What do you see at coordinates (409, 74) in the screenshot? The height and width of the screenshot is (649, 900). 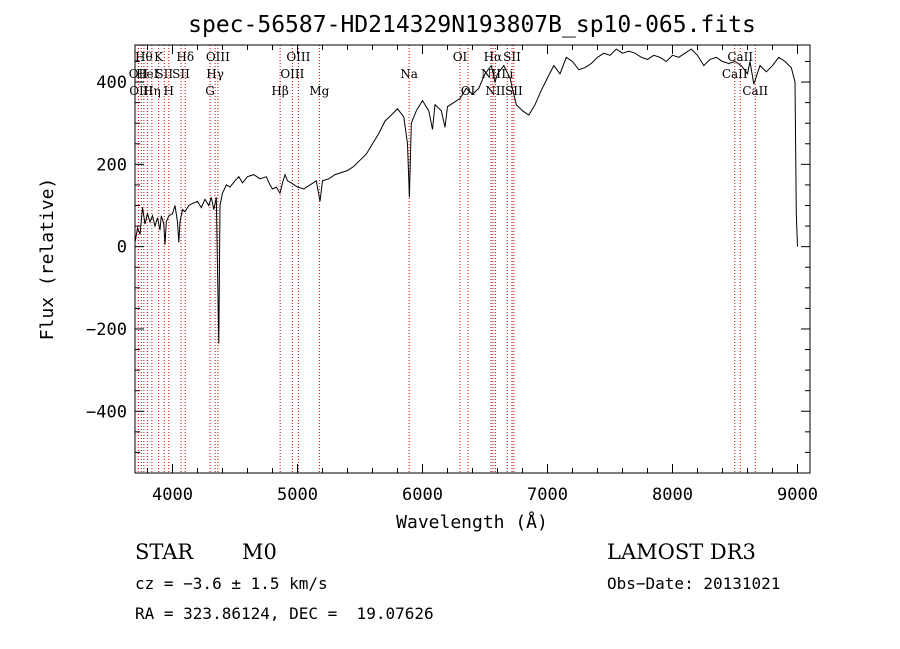 I see `line-label-17: Na` at bounding box center [409, 74].